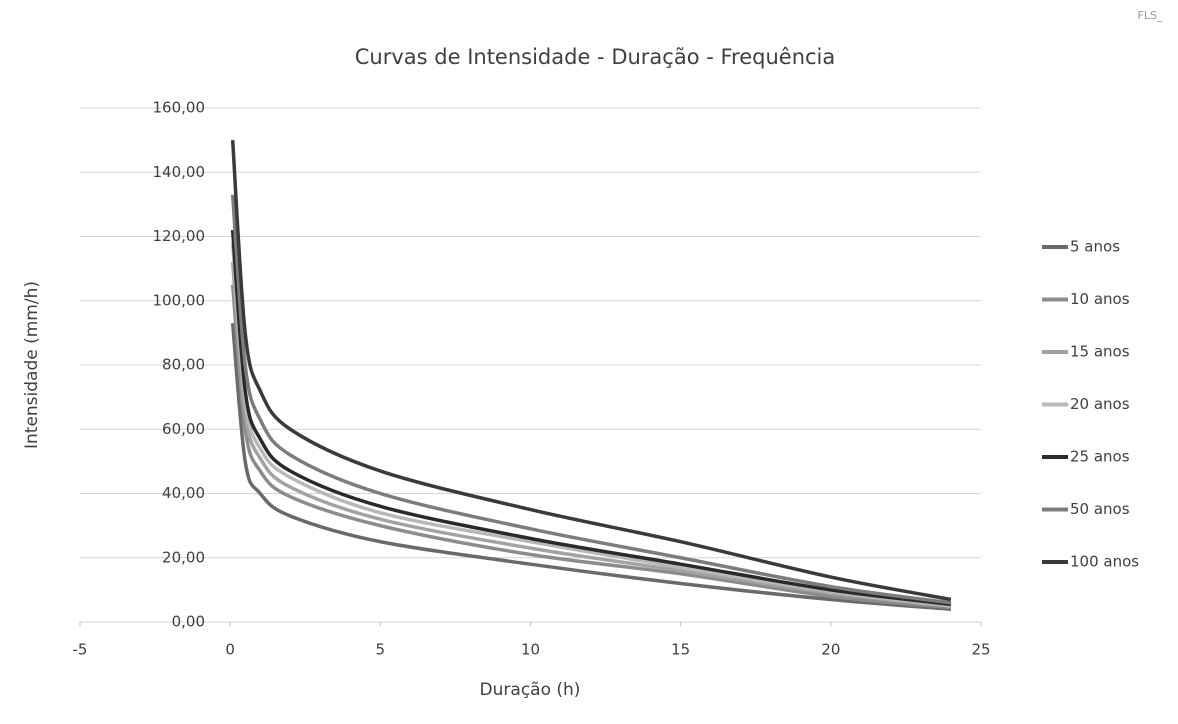 The width and height of the screenshot is (1178, 724). Describe the element at coordinates (179, 108) in the screenshot. I see `y-tick-label: 160,00` at that location.